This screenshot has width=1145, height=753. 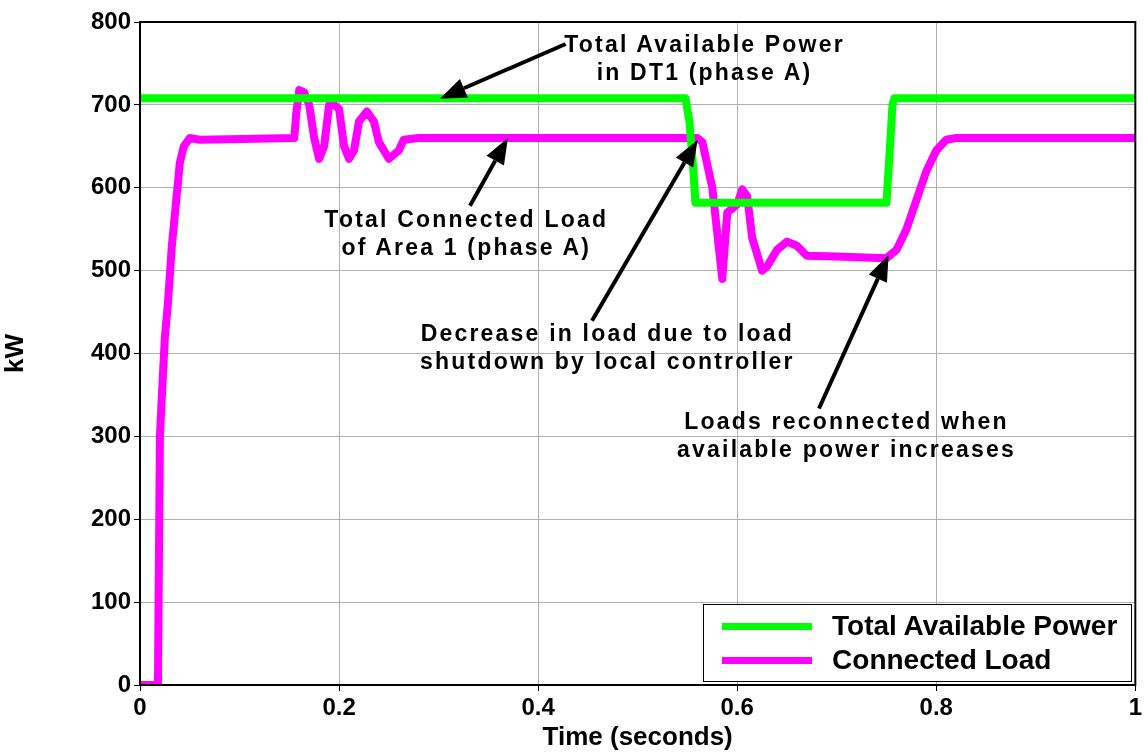 What do you see at coordinates (607, 347) in the screenshot?
I see `annotation: Decrease in load due to load shutdown by local controller` at bounding box center [607, 347].